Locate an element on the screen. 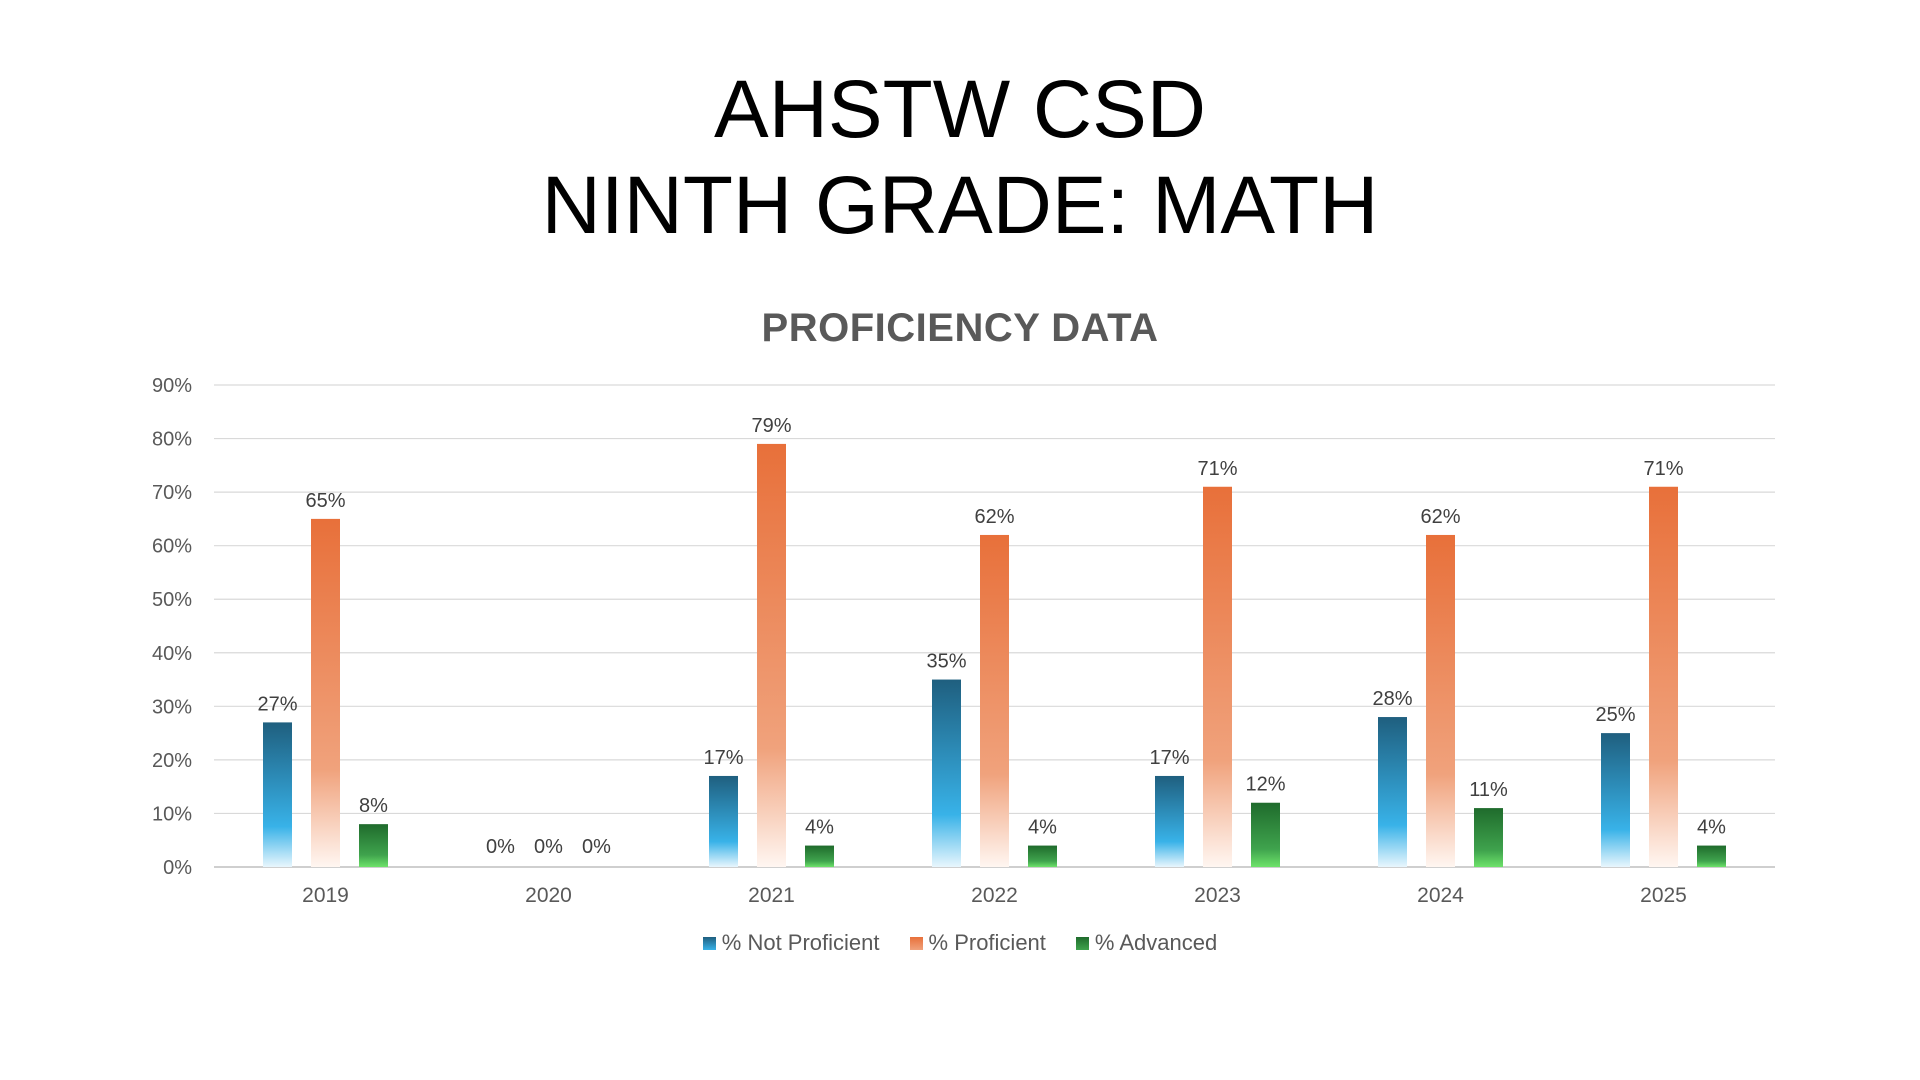 The height and width of the screenshot is (1080, 1920). y-tick-label: 90% is located at coordinates (172, 386).